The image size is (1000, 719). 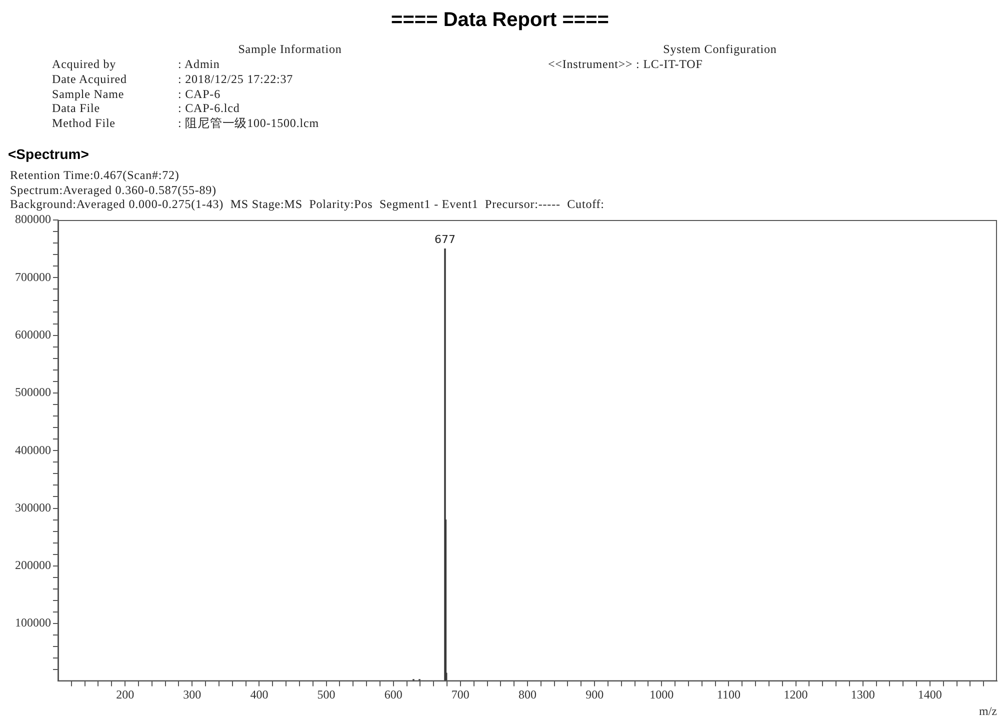 I want to click on y-tick-label: 500000, so click(x=33, y=392).